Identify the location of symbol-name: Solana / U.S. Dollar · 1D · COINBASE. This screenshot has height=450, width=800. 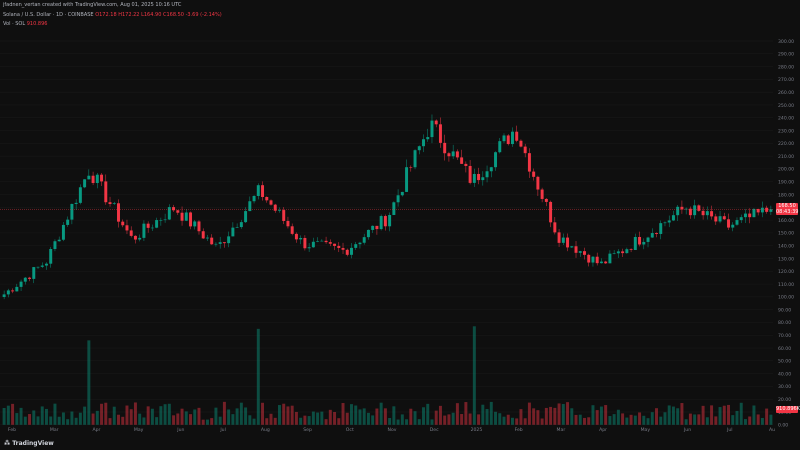
(48, 15).